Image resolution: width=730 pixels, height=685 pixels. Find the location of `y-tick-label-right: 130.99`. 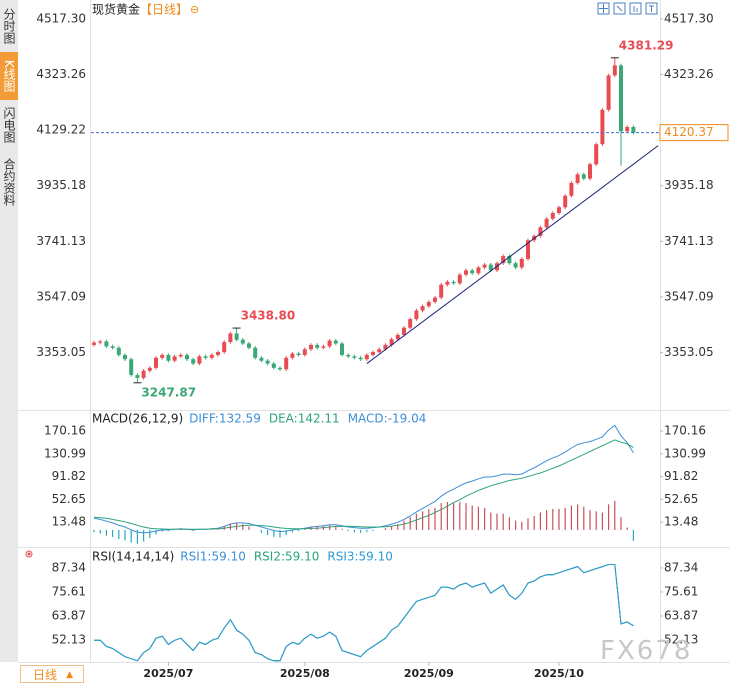

y-tick-label-right: 130.99 is located at coordinates (685, 453).